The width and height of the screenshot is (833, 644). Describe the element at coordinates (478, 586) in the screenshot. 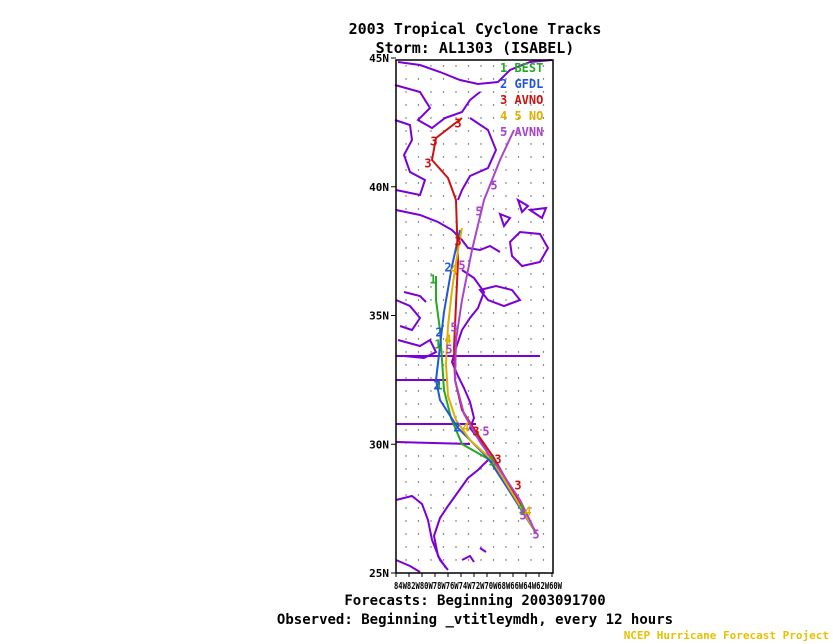

I see `lon-axis-labels: 84W82W80W78W76W74W72W70W68W66W64W62W60W` at that location.